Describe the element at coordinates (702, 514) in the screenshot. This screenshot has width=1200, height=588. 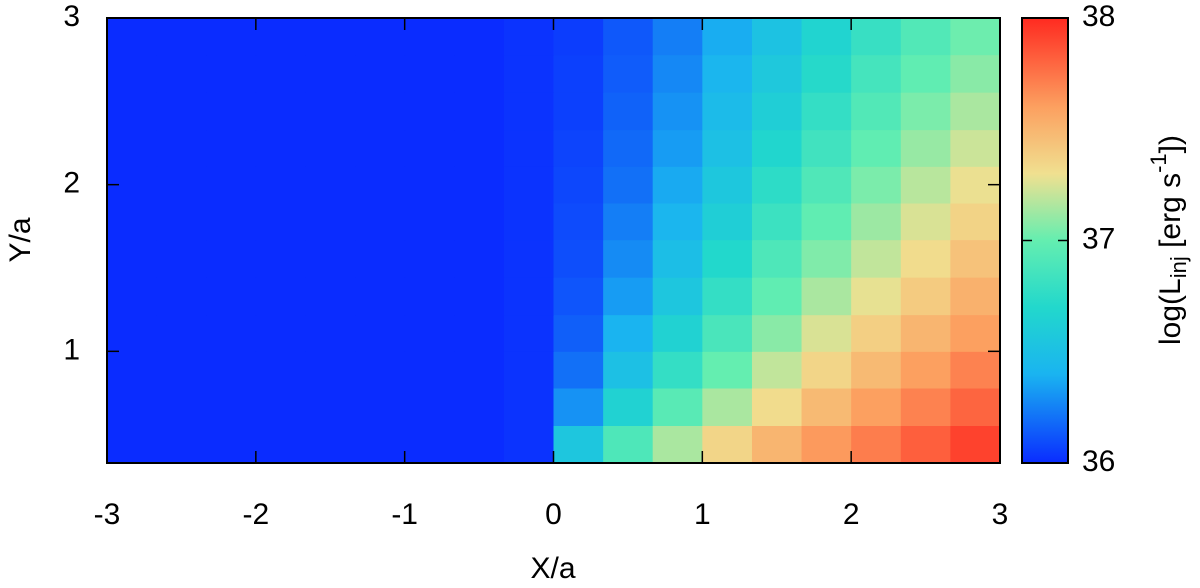
I see `x-tick-label: 1` at that location.